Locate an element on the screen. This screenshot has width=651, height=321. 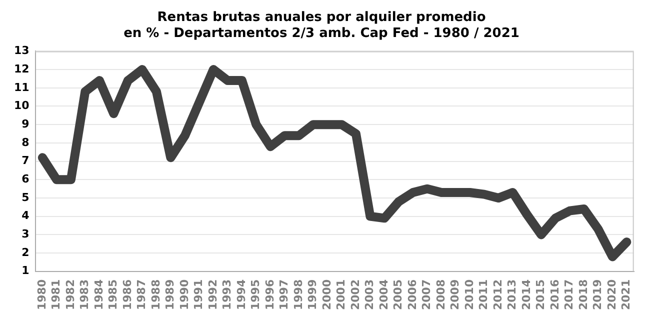
x-tick-label: 1995 is located at coordinates (255, 294).